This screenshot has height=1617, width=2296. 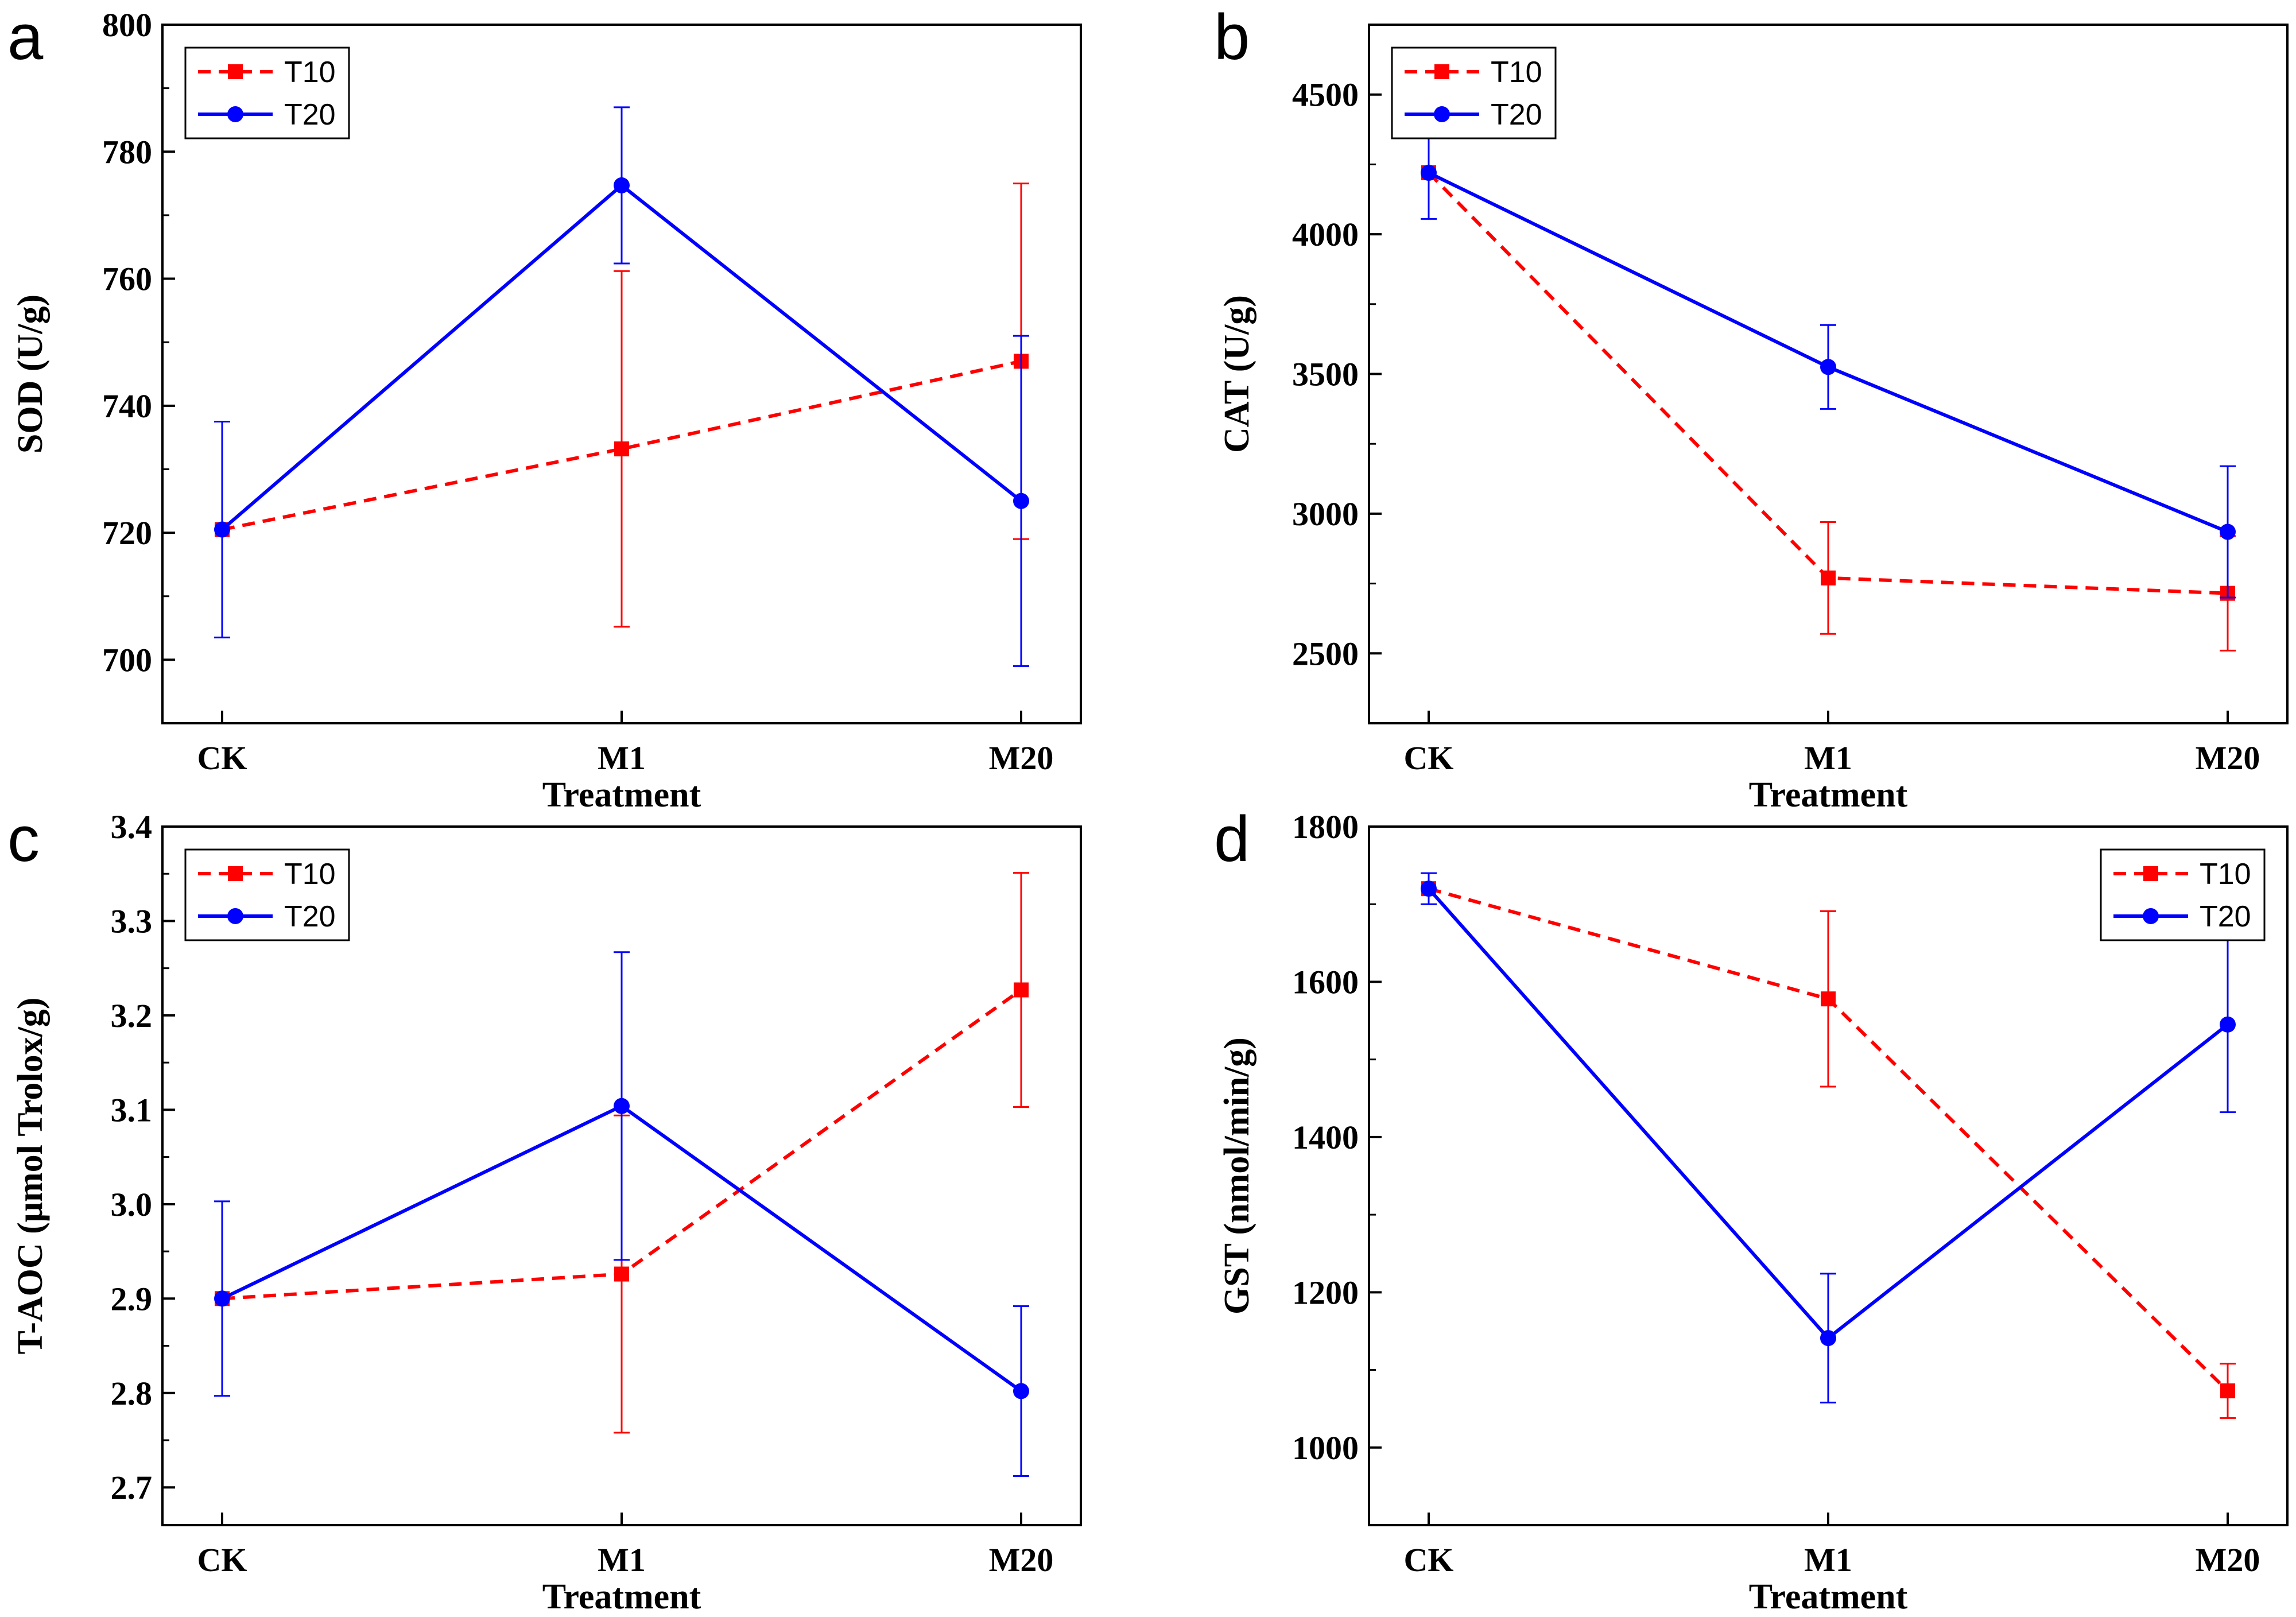 What do you see at coordinates (1325, 234) in the screenshot?
I see `y-tick-label: 4000` at bounding box center [1325, 234].